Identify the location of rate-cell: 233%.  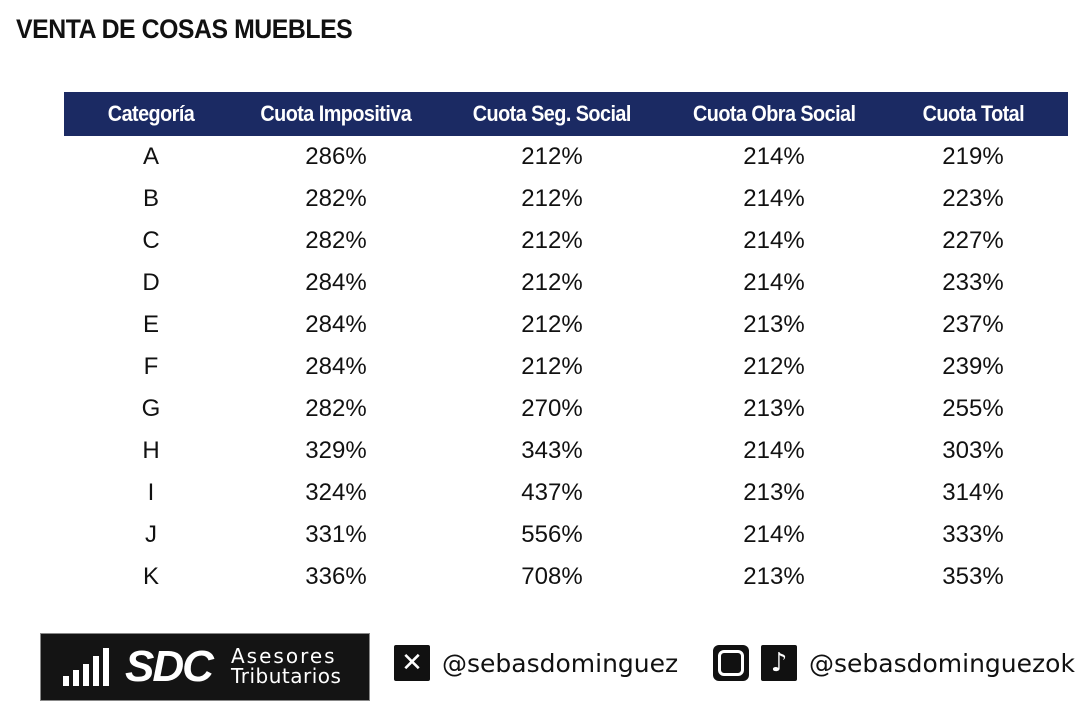
(973, 282).